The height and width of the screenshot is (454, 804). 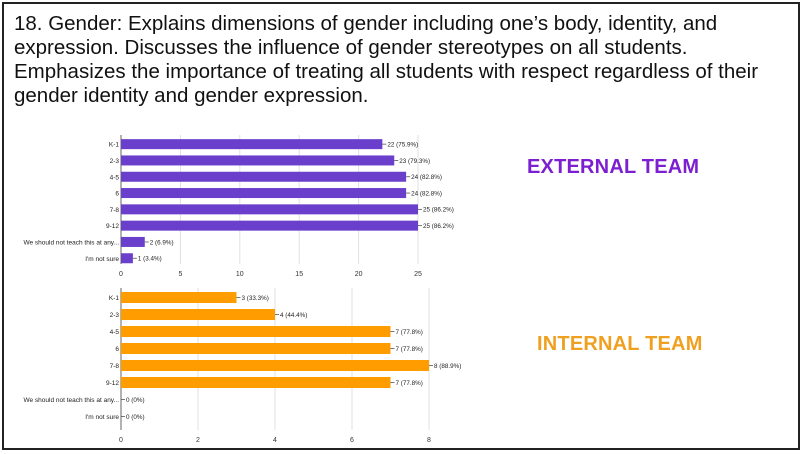 I want to click on data-label: 8 (88.9%), so click(x=447, y=366).